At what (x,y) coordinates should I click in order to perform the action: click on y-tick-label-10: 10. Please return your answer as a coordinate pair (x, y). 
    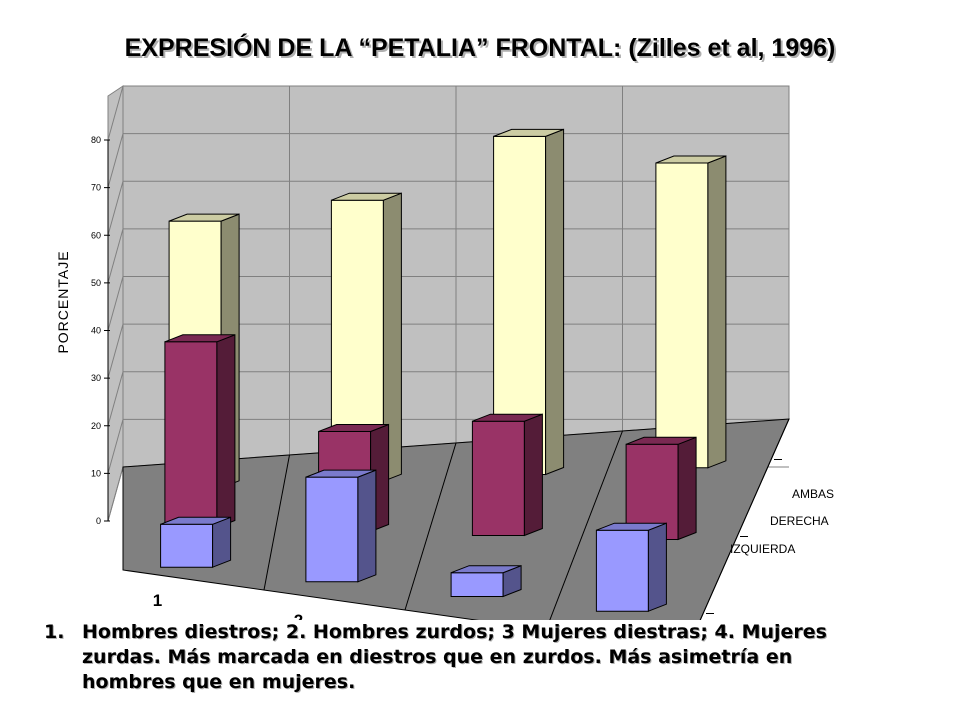
    Looking at the image, I should click on (96, 473).